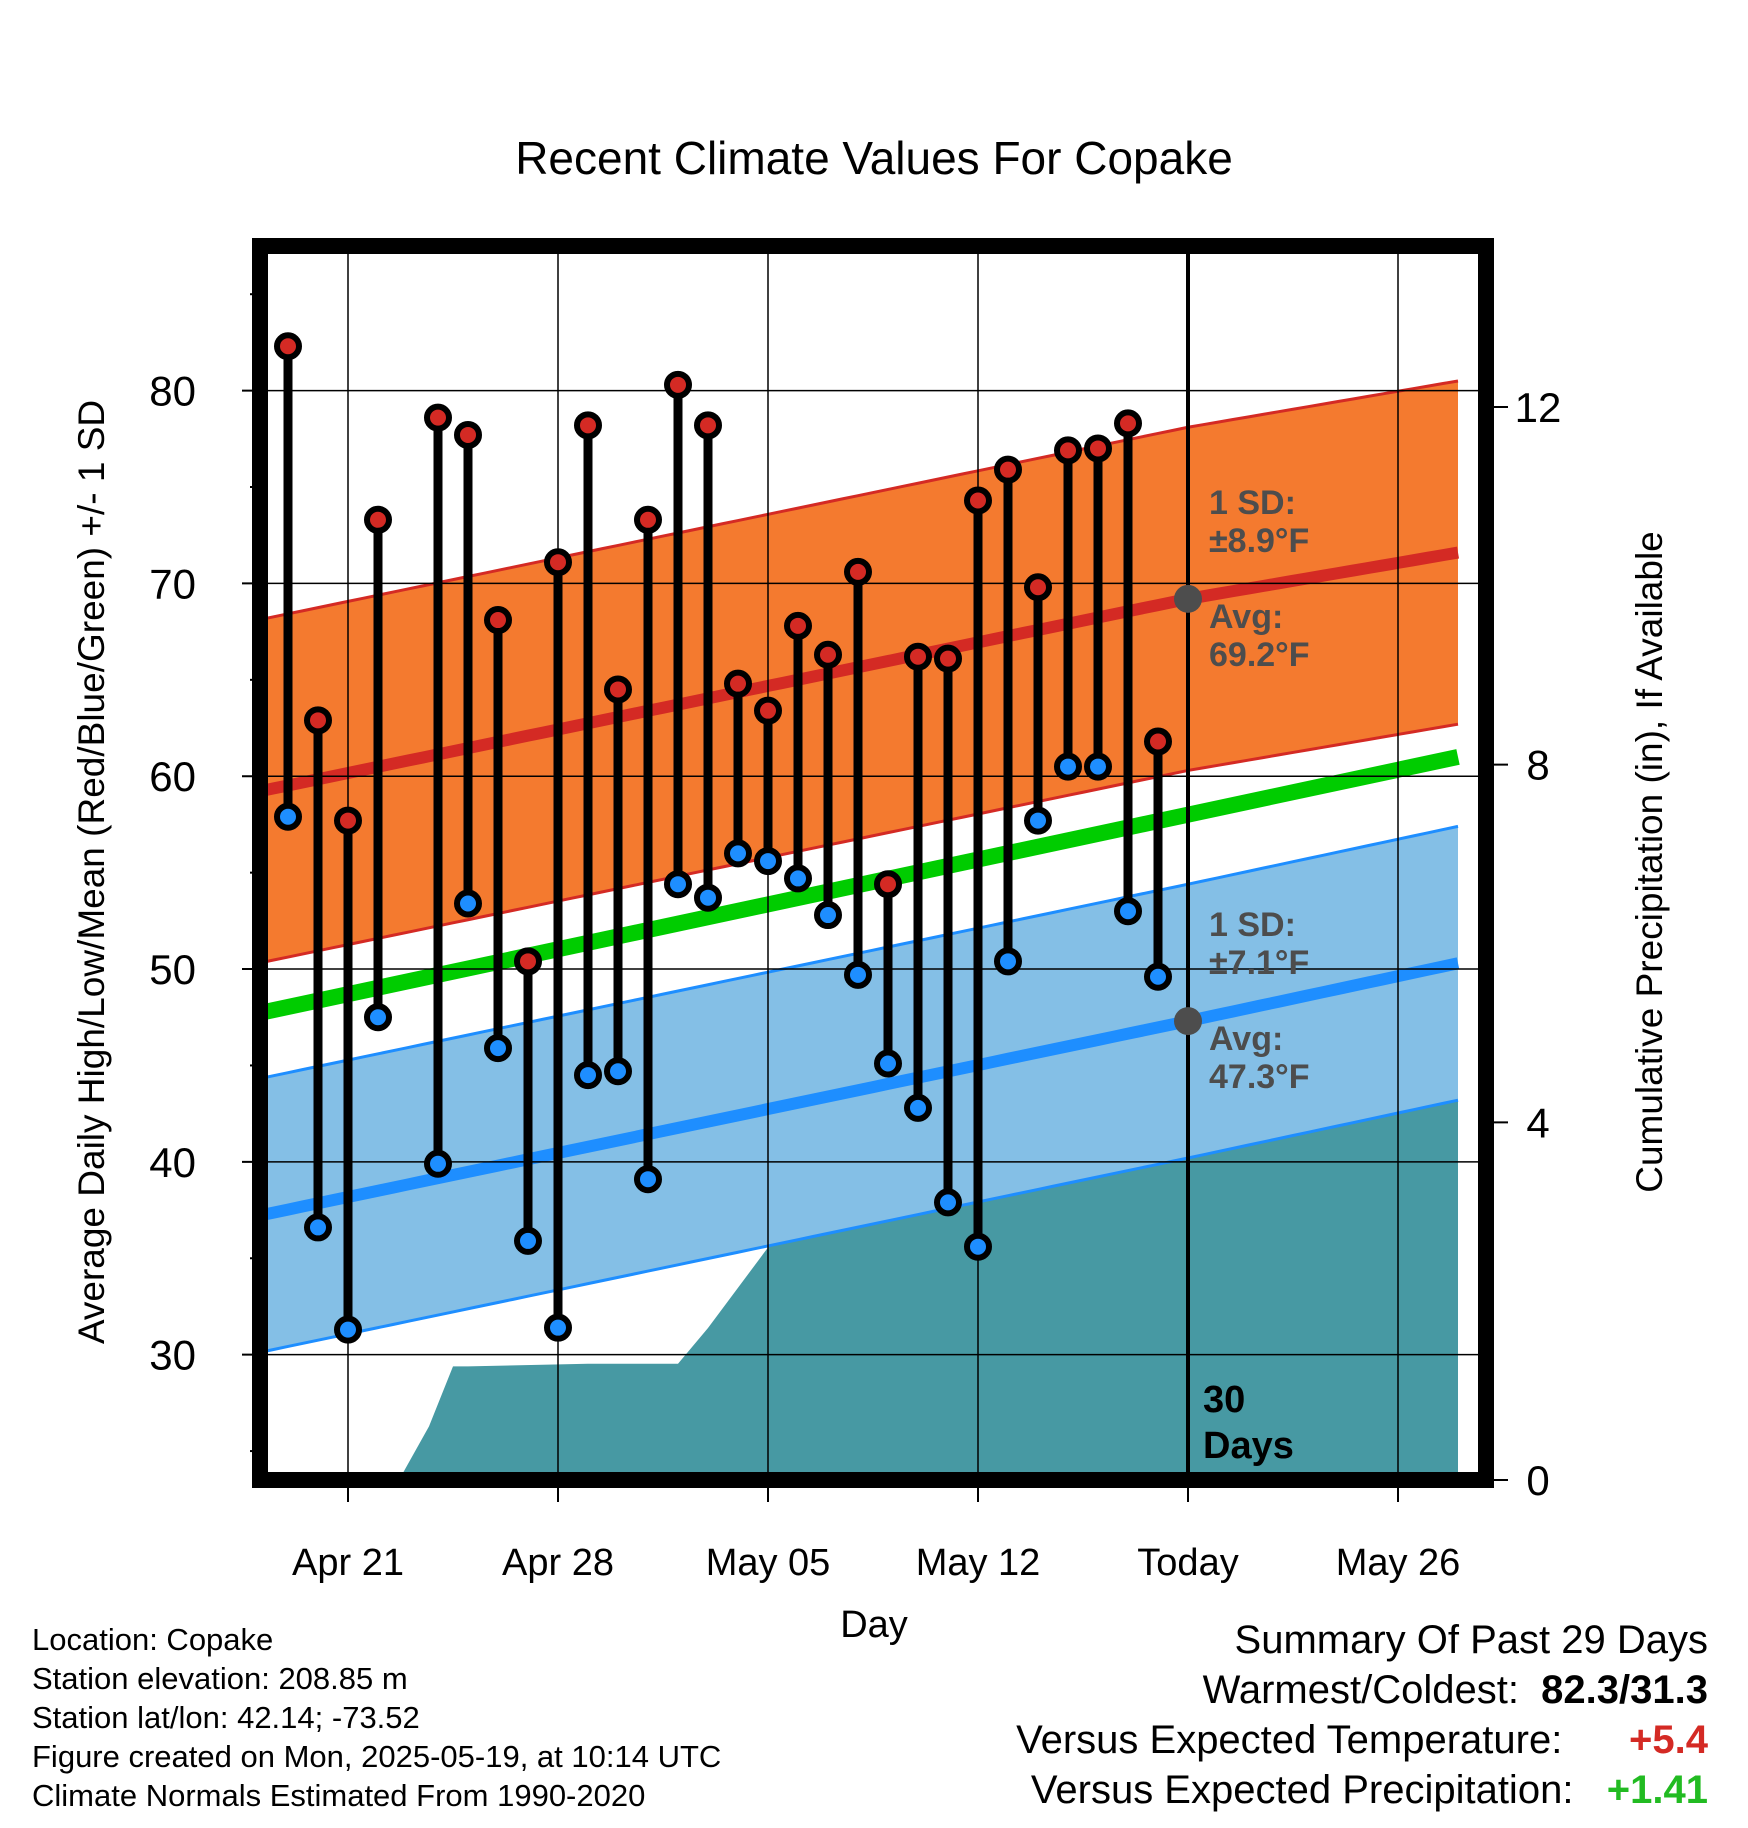 The image size is (1748, 1828). I want to click on low-sd-label-line: ±7.1°F, so click(1259, 963).